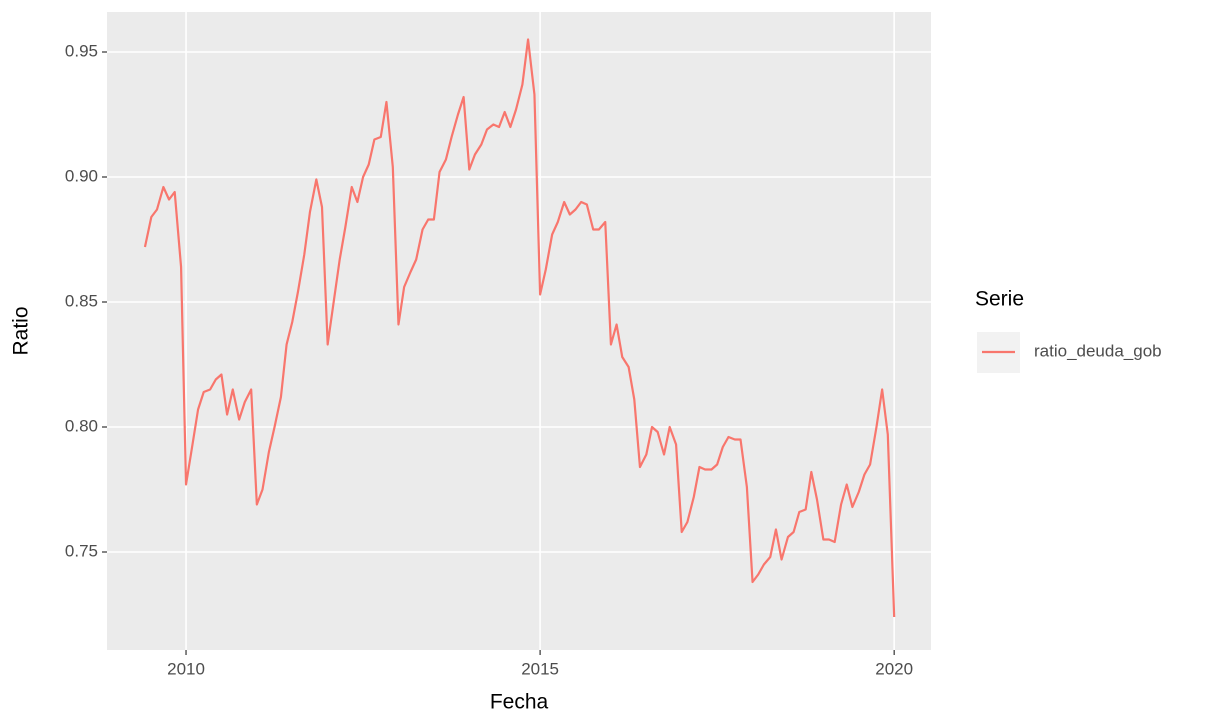 Image resolution: width=1217 pixels, height=716 pixels. I want to click on x-tick-label: 2020, so click(894, 668).